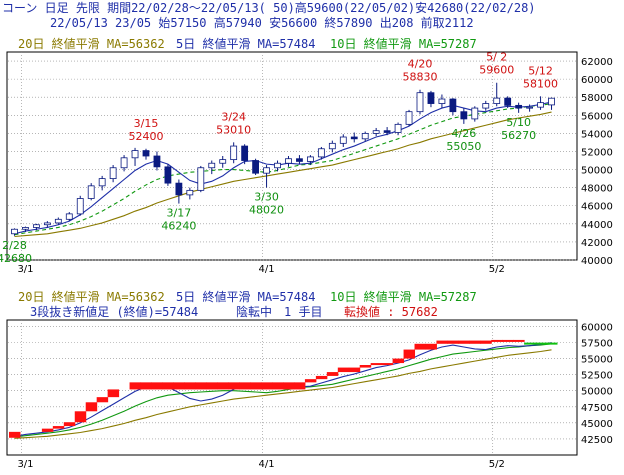 The height and width of the screenshot is (475, 624). What do you see at coordinates (16, 258) in the screenshot?
I see `low-annotation-value: 42680` at bounding box center [16, 258].